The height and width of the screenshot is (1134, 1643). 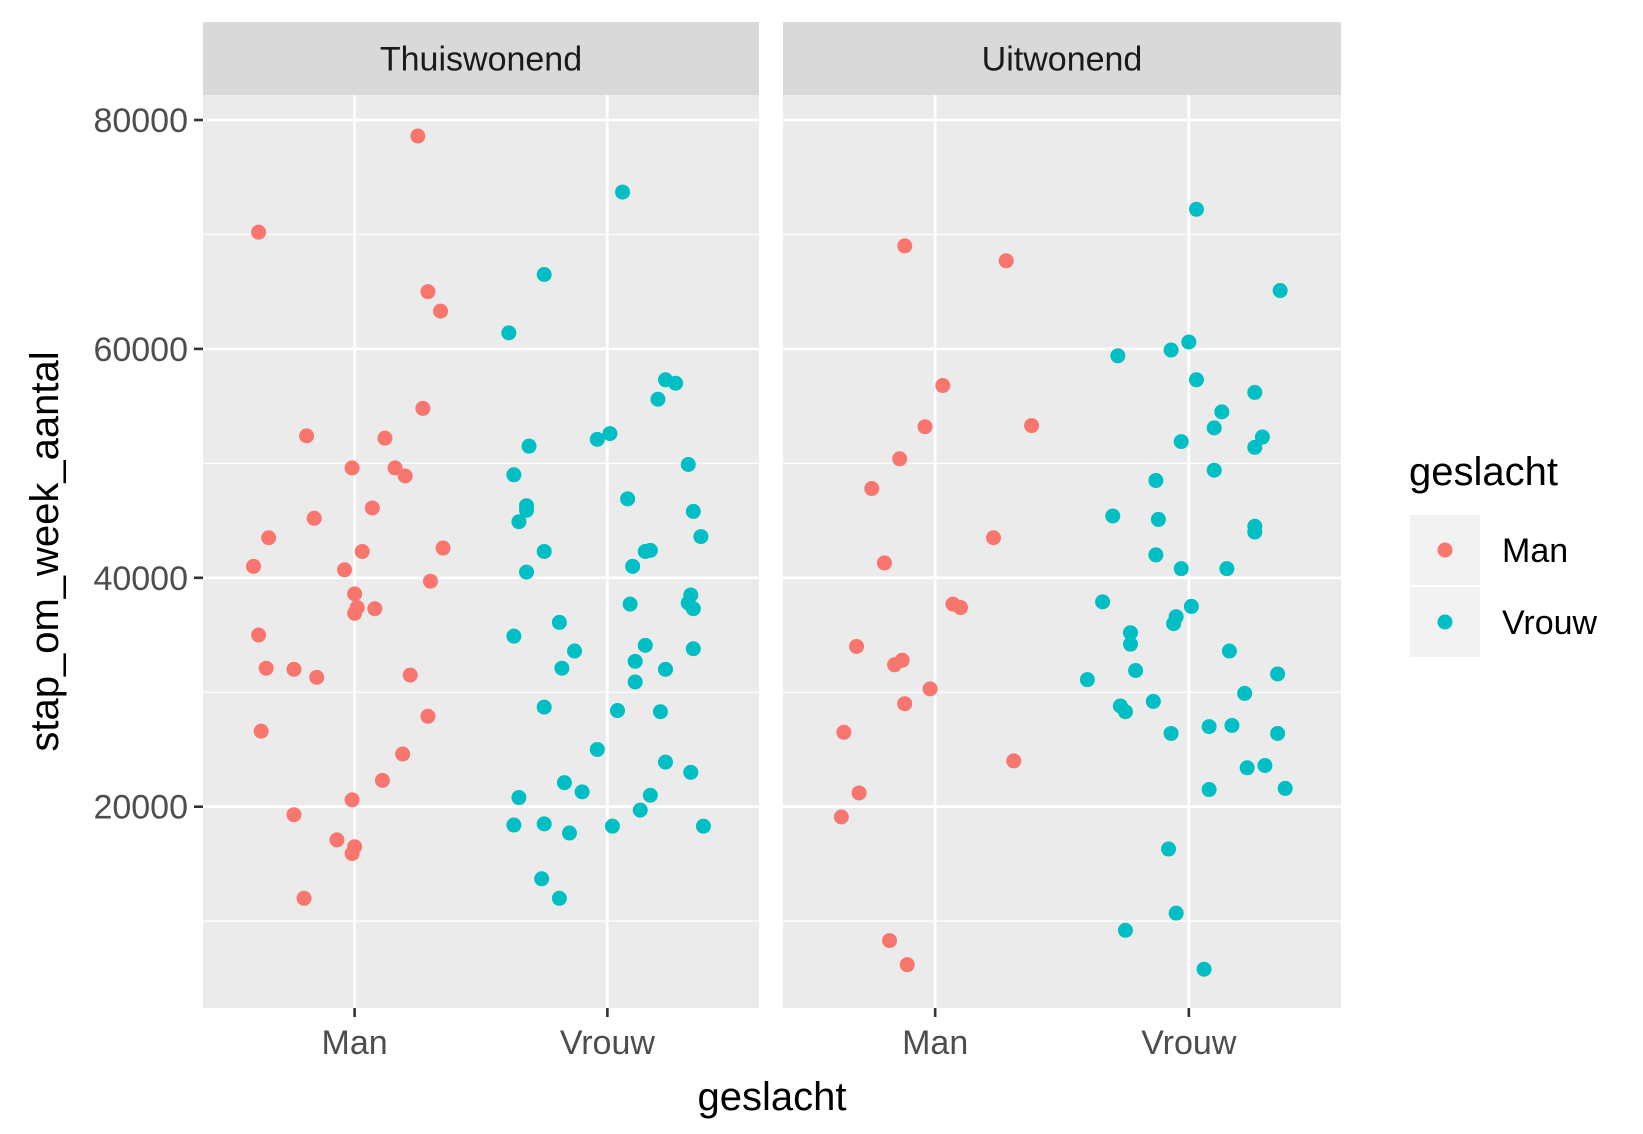 I want to click on x-tick-label: Vrouw, so click(x=1189, y=1043).